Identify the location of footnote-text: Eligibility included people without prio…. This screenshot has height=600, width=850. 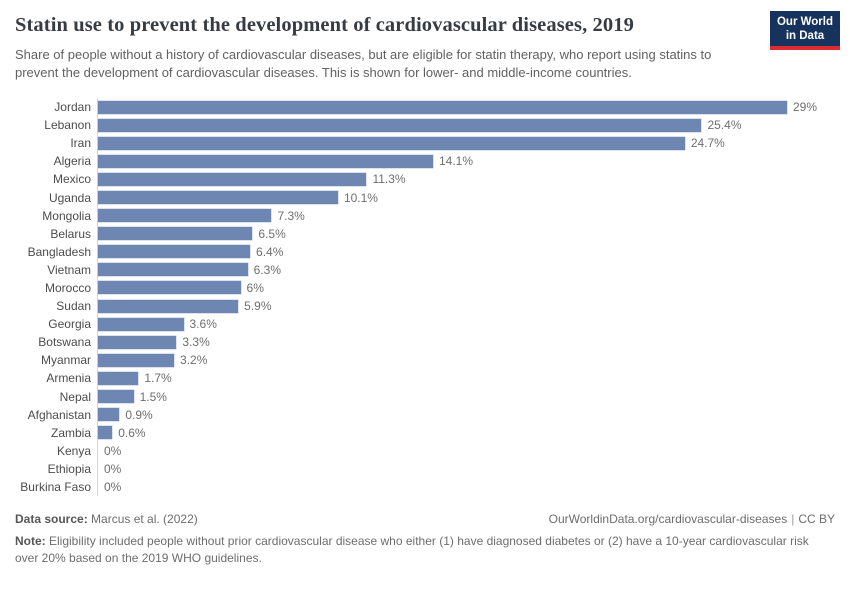
(412, 549).